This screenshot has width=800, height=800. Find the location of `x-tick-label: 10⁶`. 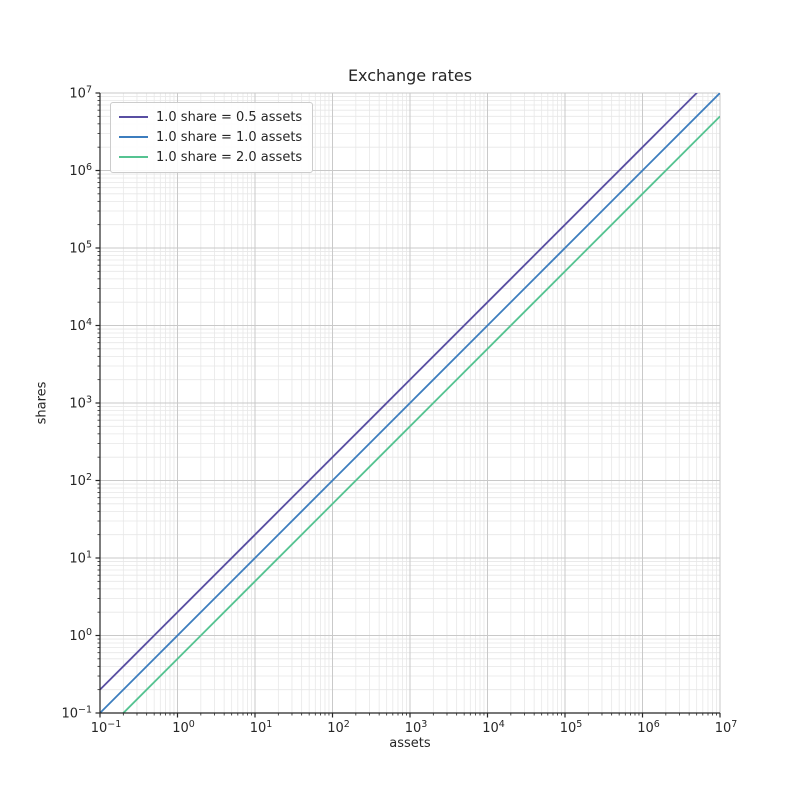

x-tick-label: 10⁶ is located at coordinates (648, 727).